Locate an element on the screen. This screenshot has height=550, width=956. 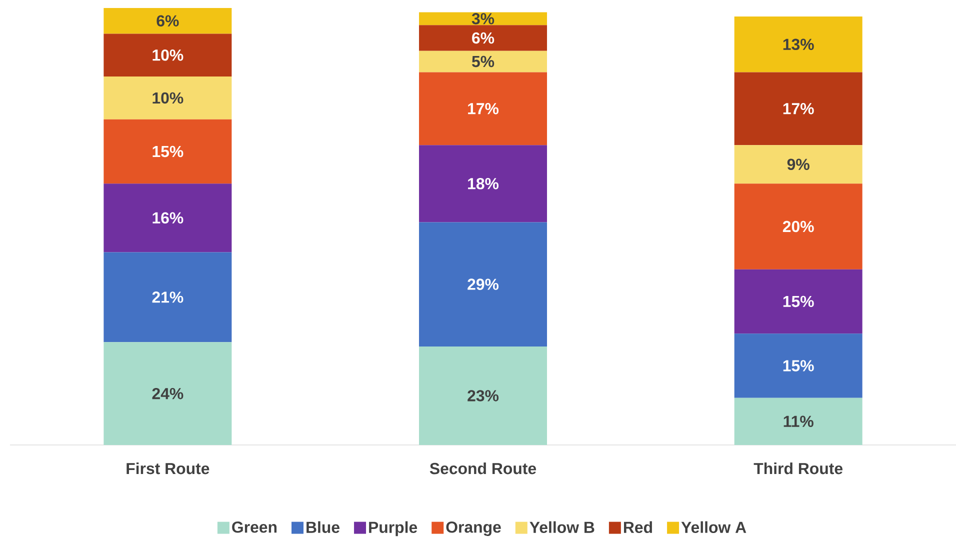
data-label: 21% is located at coordinates (168, 297).